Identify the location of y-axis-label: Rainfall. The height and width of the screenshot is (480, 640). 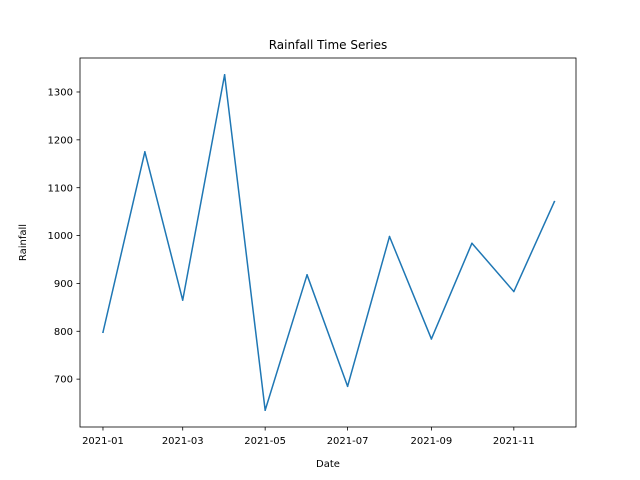
(23, 242).